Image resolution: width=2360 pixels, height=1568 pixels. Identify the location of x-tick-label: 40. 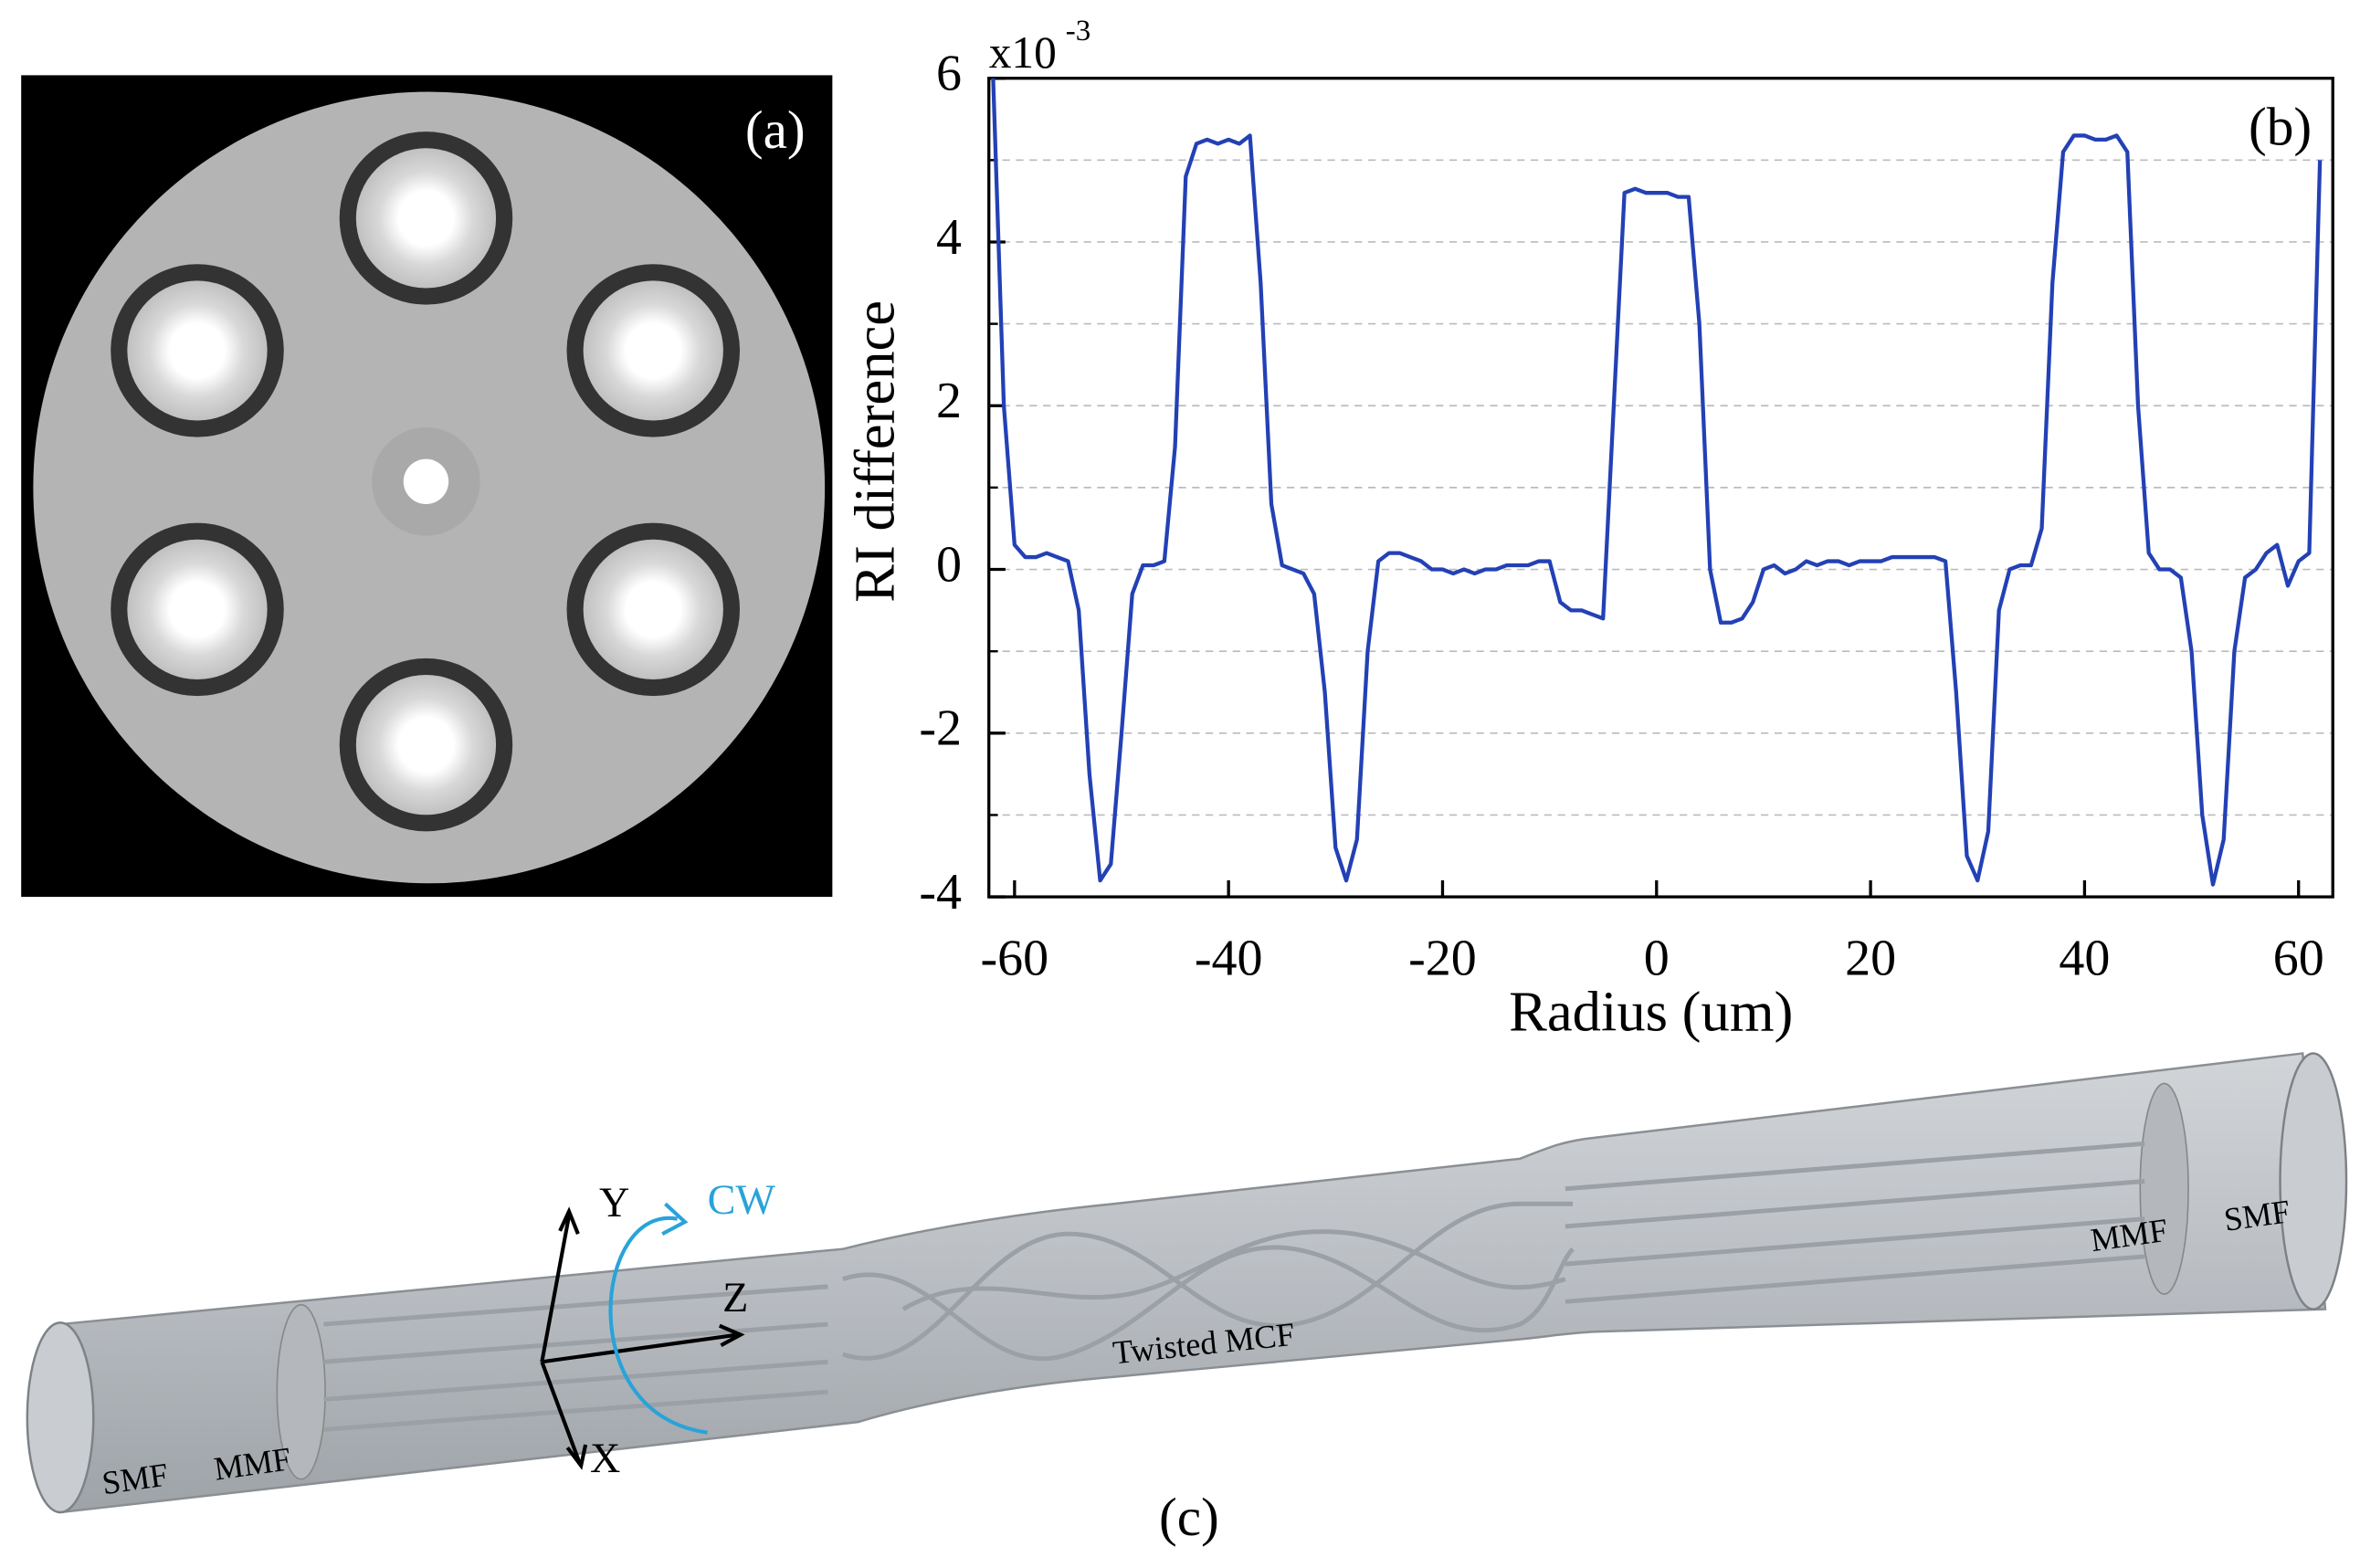
(2085, 958).